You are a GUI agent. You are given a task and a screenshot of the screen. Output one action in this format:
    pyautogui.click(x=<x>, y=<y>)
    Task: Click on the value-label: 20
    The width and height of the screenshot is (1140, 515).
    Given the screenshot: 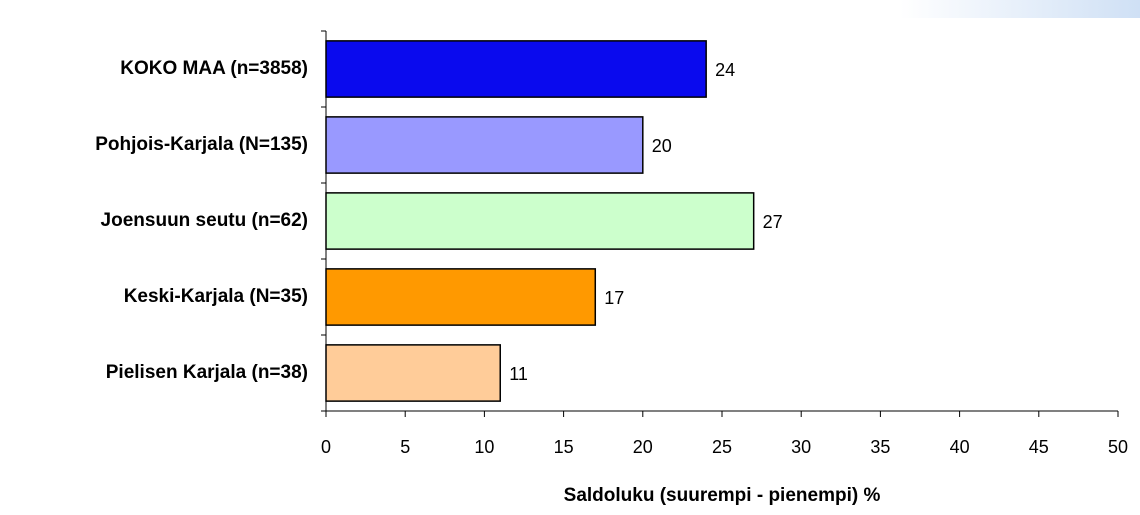 What is the action you would take?
    pyautogui.click(x=662, y=146)
    